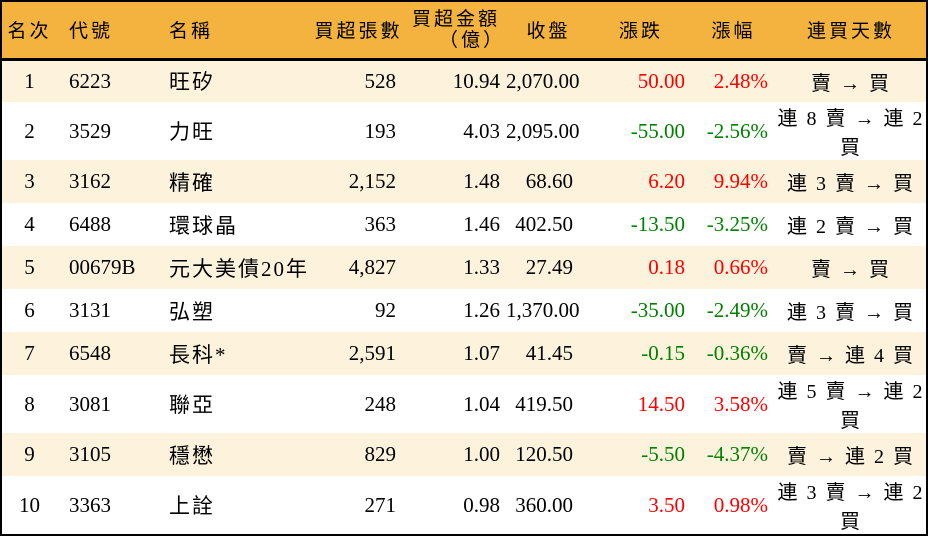 This screenshot has height=536, width=928. What do you see at coordinates (90, 224) in the screenshot?
I see `cell-code: 6488` at bounding box center [90, 224].